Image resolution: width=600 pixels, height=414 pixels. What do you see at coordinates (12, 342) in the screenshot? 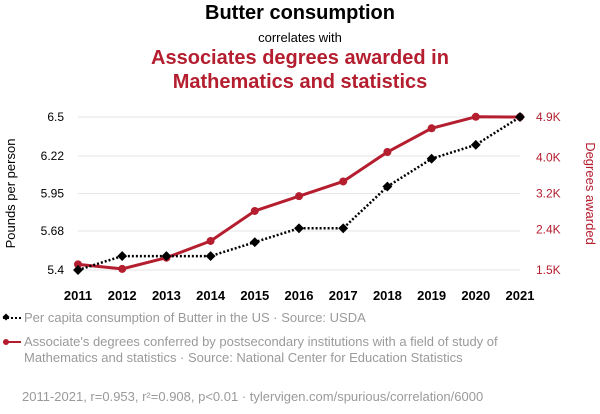
I see `legend-swatch-circle-line-icon` at bounding box center [12, 342].